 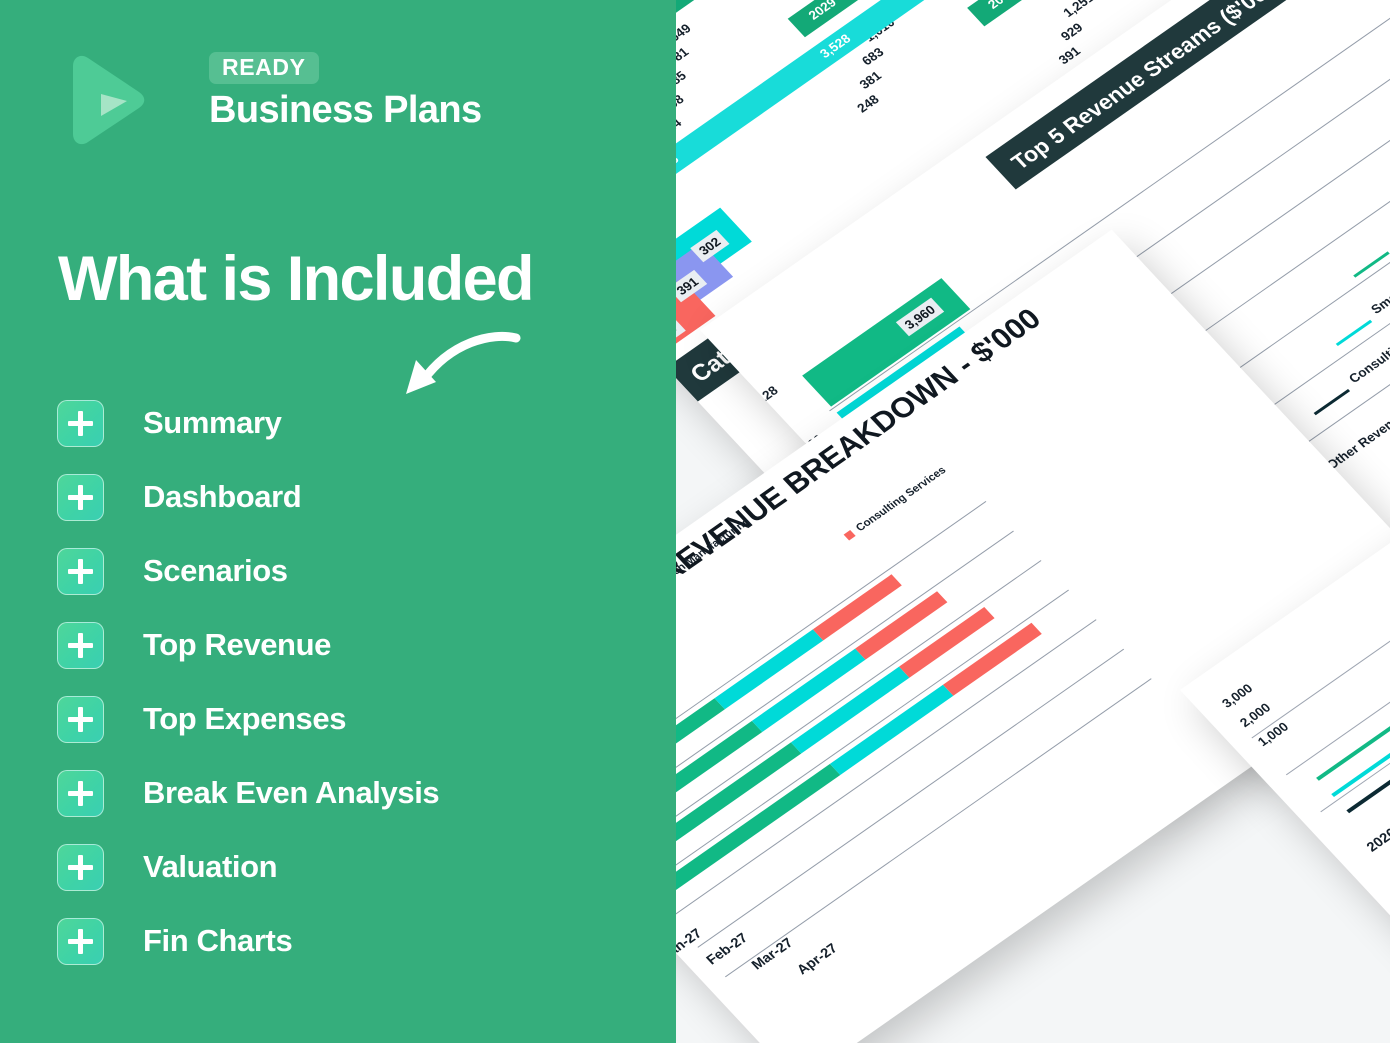 What do you see at coordinates (109, 100) in the screenshot?
I see `play-triangle-icon` at bounding box center [109, 100].